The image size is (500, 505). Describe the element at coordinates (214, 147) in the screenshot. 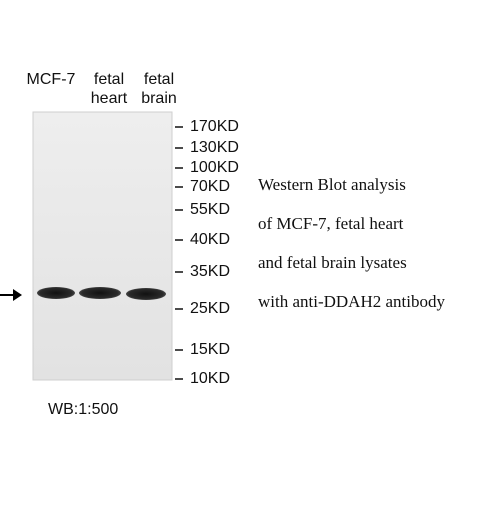

I see `marker-label: 130KD` at that location.